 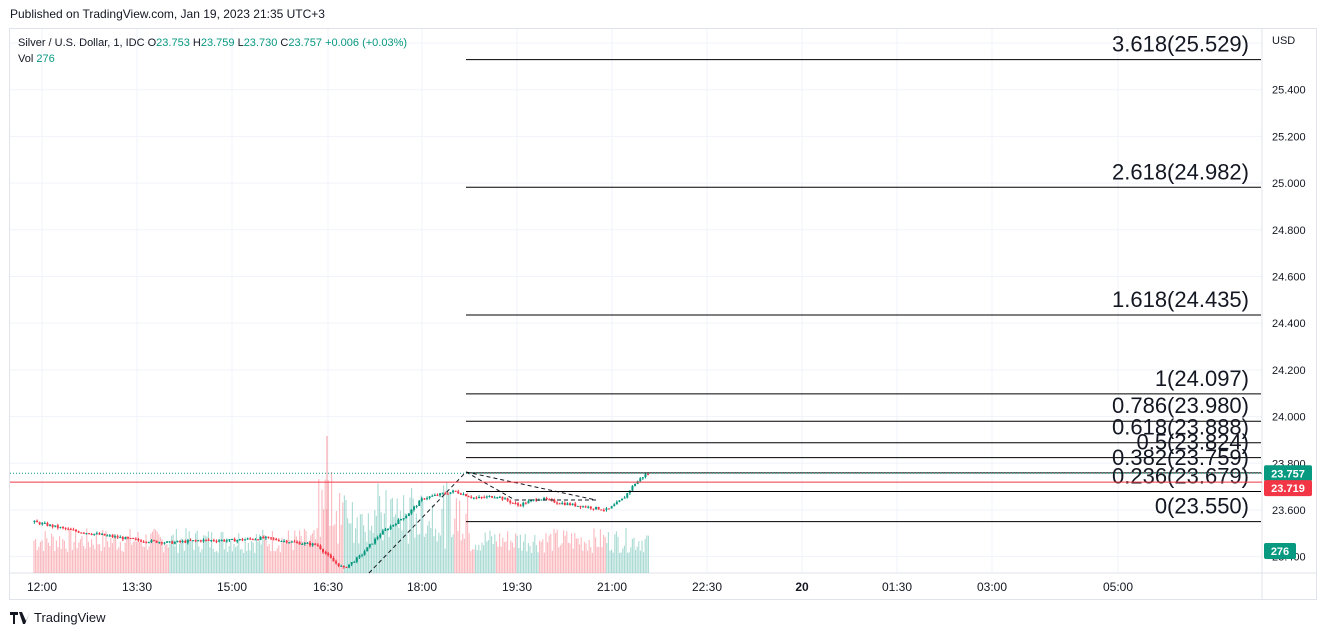 What do you see at coordinates (212, 59) in the screenshot?
I see `volume-line: Vol 276` at bounding box center [212, 59].